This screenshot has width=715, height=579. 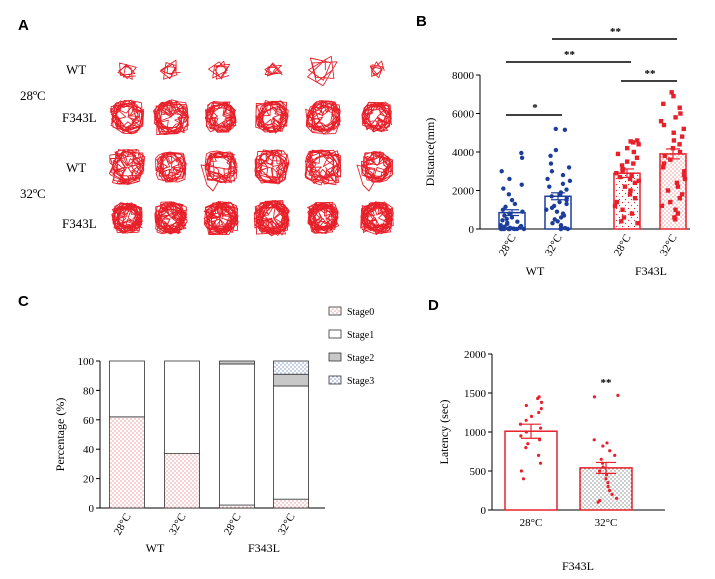 I want to click on panel-label-d: D, so click(x=433, y=305).